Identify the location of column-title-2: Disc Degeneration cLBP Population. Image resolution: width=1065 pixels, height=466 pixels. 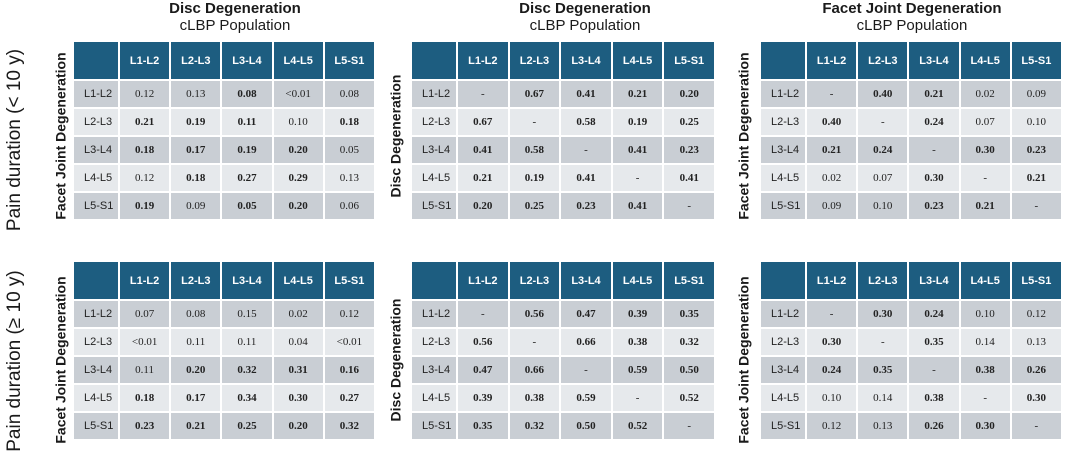
(585, 17).